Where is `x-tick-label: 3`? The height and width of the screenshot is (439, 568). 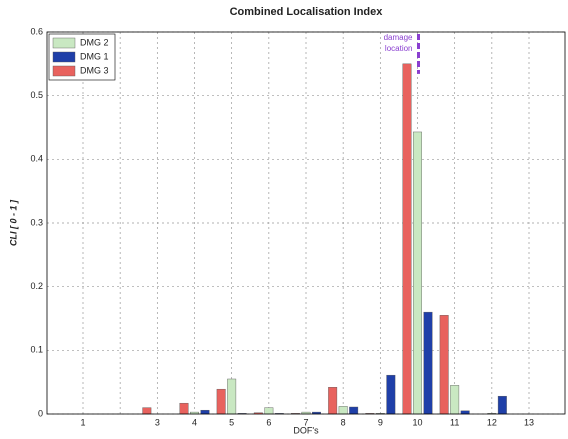
x-tick-label: 3 is located at coordinates (157, 422).